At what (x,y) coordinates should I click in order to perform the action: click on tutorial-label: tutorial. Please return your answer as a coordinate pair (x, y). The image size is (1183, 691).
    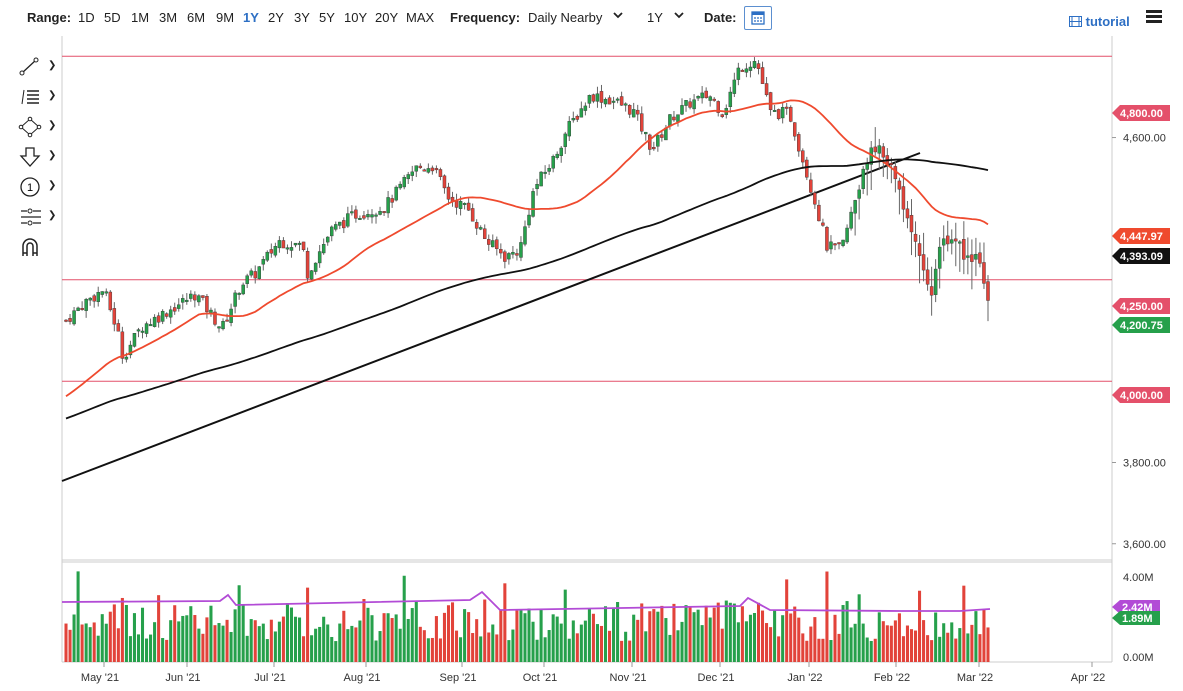
    Looking at the image, I should click on (1107, 21).